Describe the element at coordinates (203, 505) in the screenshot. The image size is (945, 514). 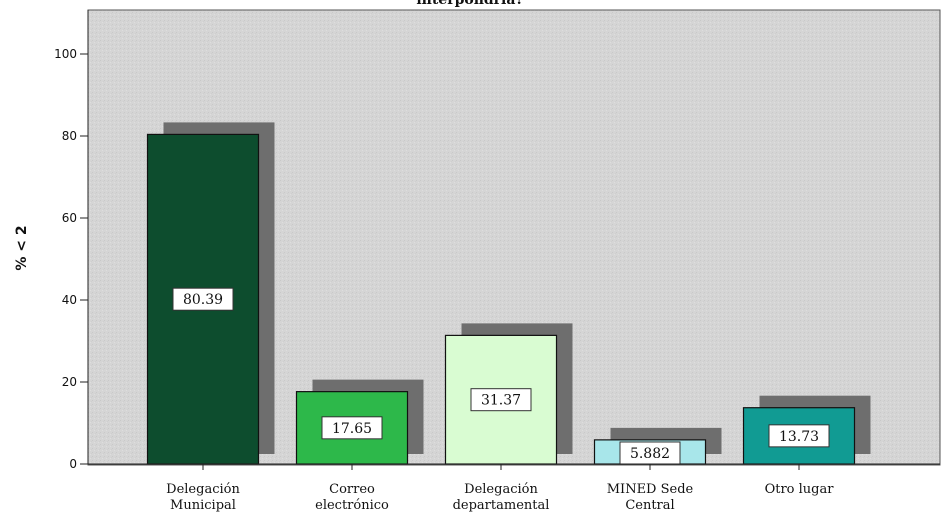
I see `x-tick-label: Municipal` at that location.